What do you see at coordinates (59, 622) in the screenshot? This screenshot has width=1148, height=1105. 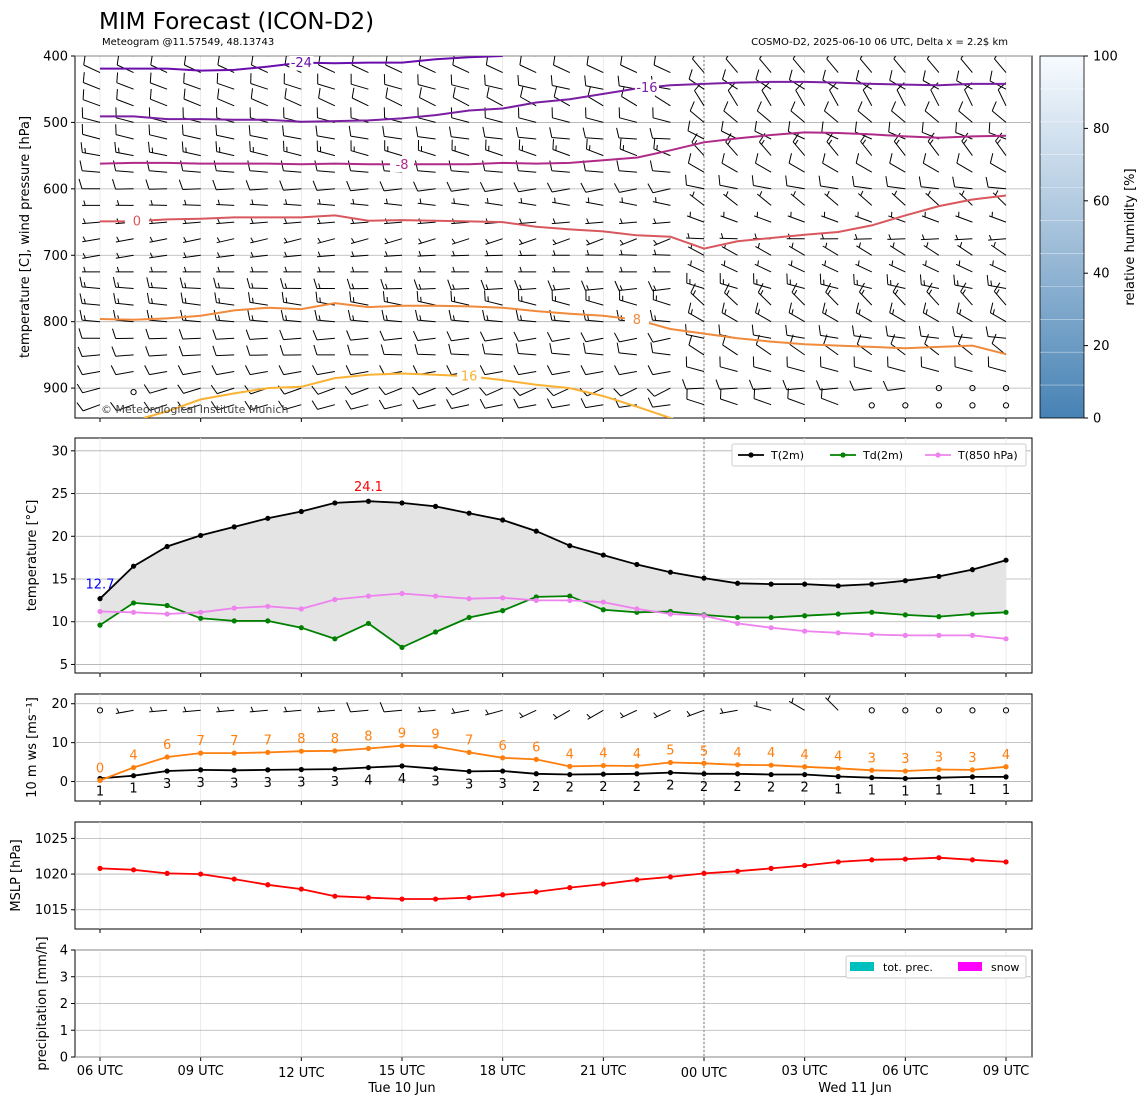 I see `y-tick-label: 10` at bounding box center [59, 622].